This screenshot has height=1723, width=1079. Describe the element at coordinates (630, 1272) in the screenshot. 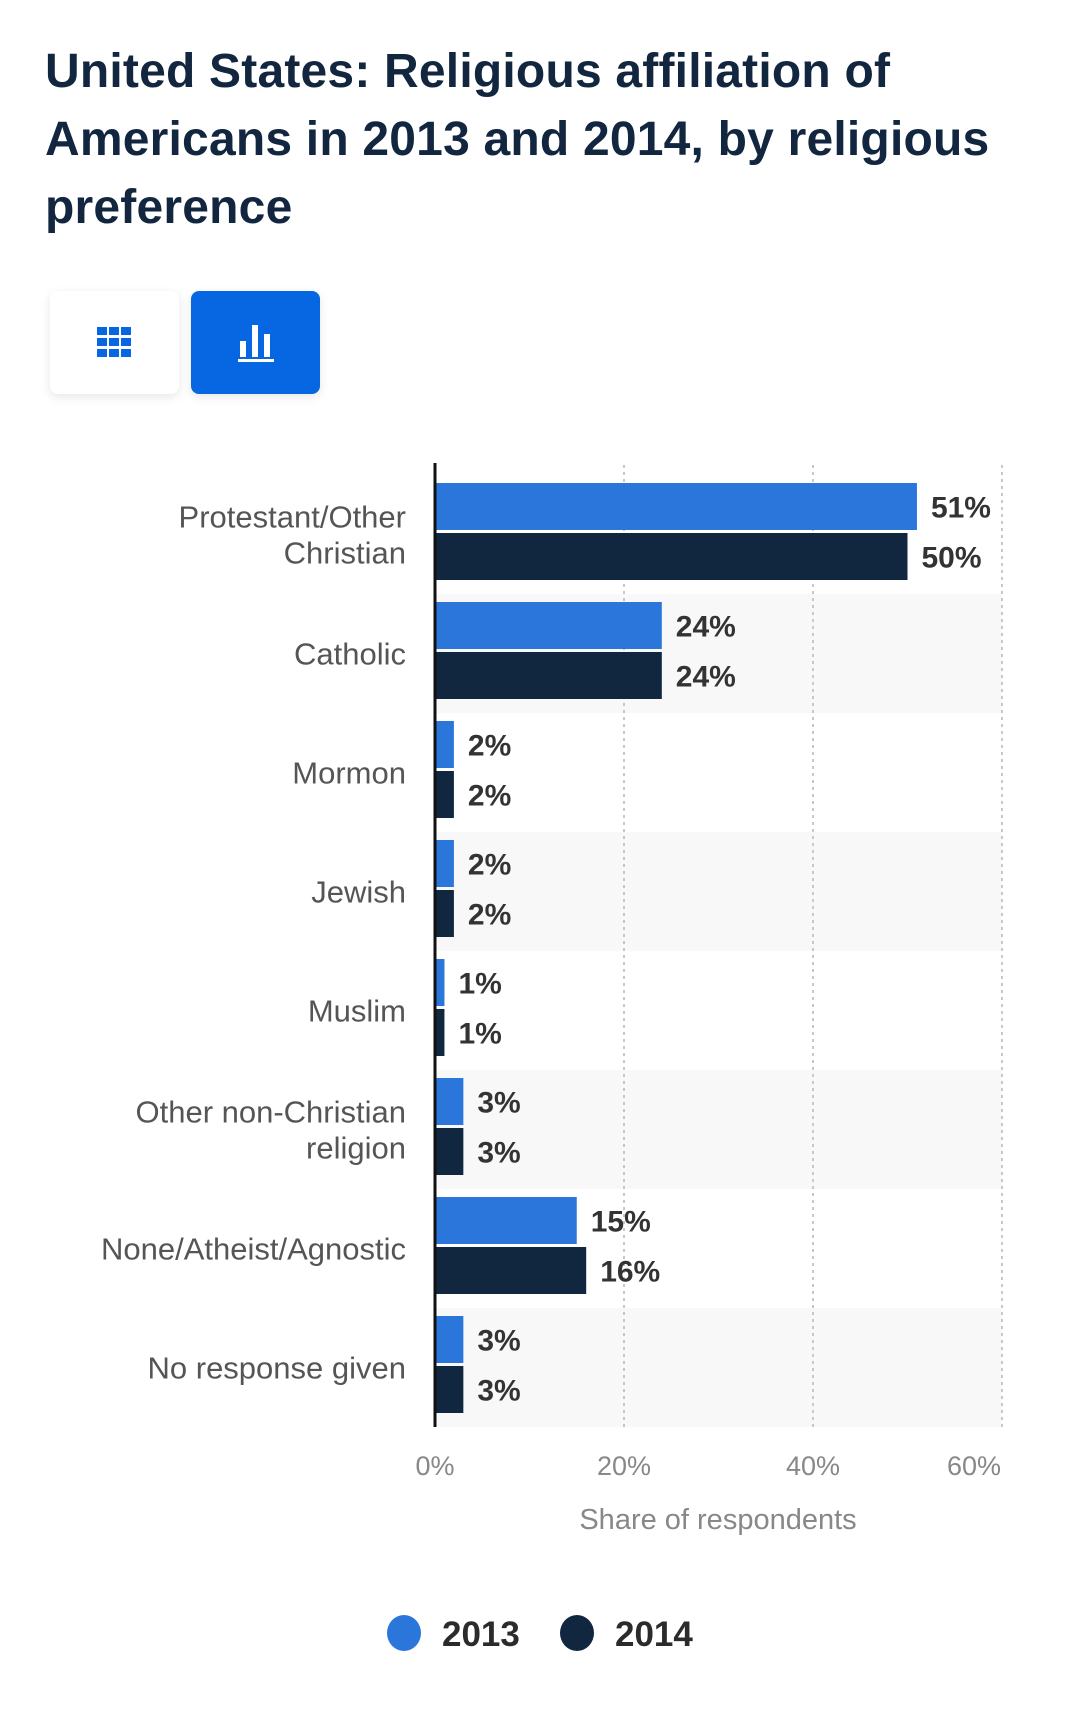

I see `data-label-2014: 16%` at that location.